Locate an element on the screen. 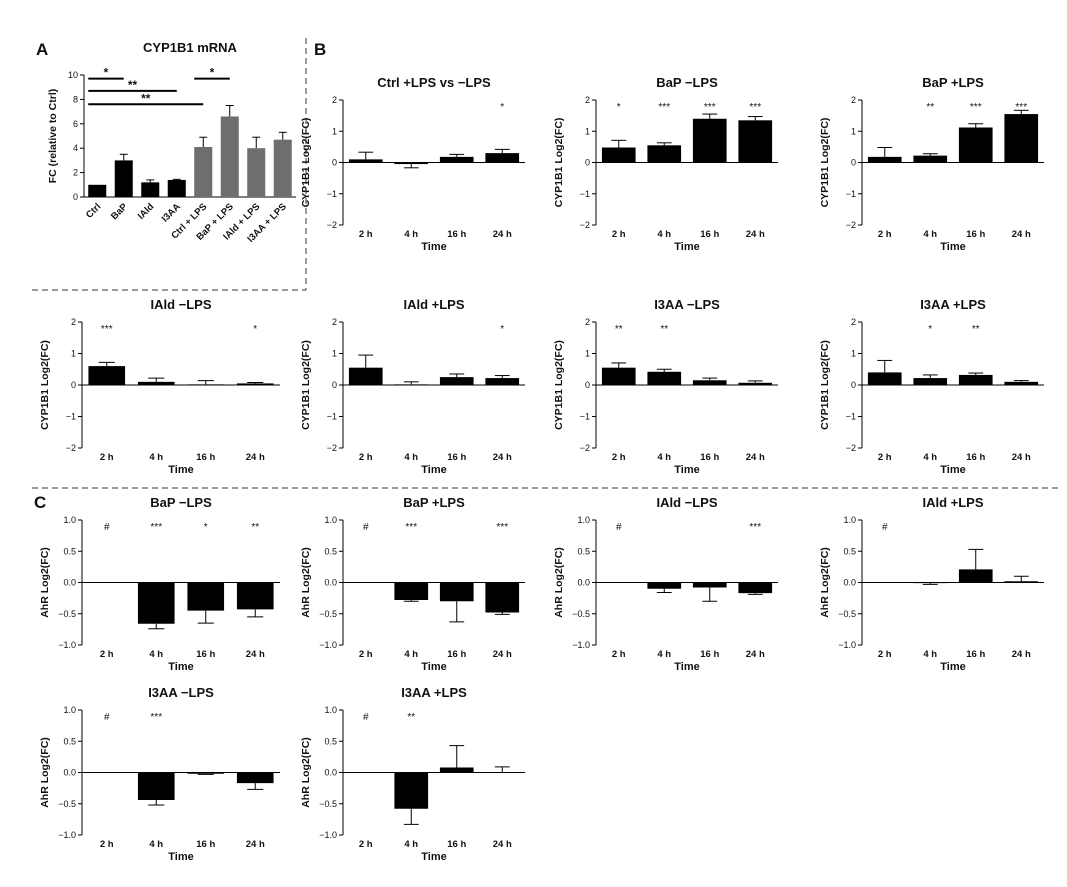 The width and height of the screenshot is (1067, 887). y-tick-label: 4 is located at coordinates (75, 148).